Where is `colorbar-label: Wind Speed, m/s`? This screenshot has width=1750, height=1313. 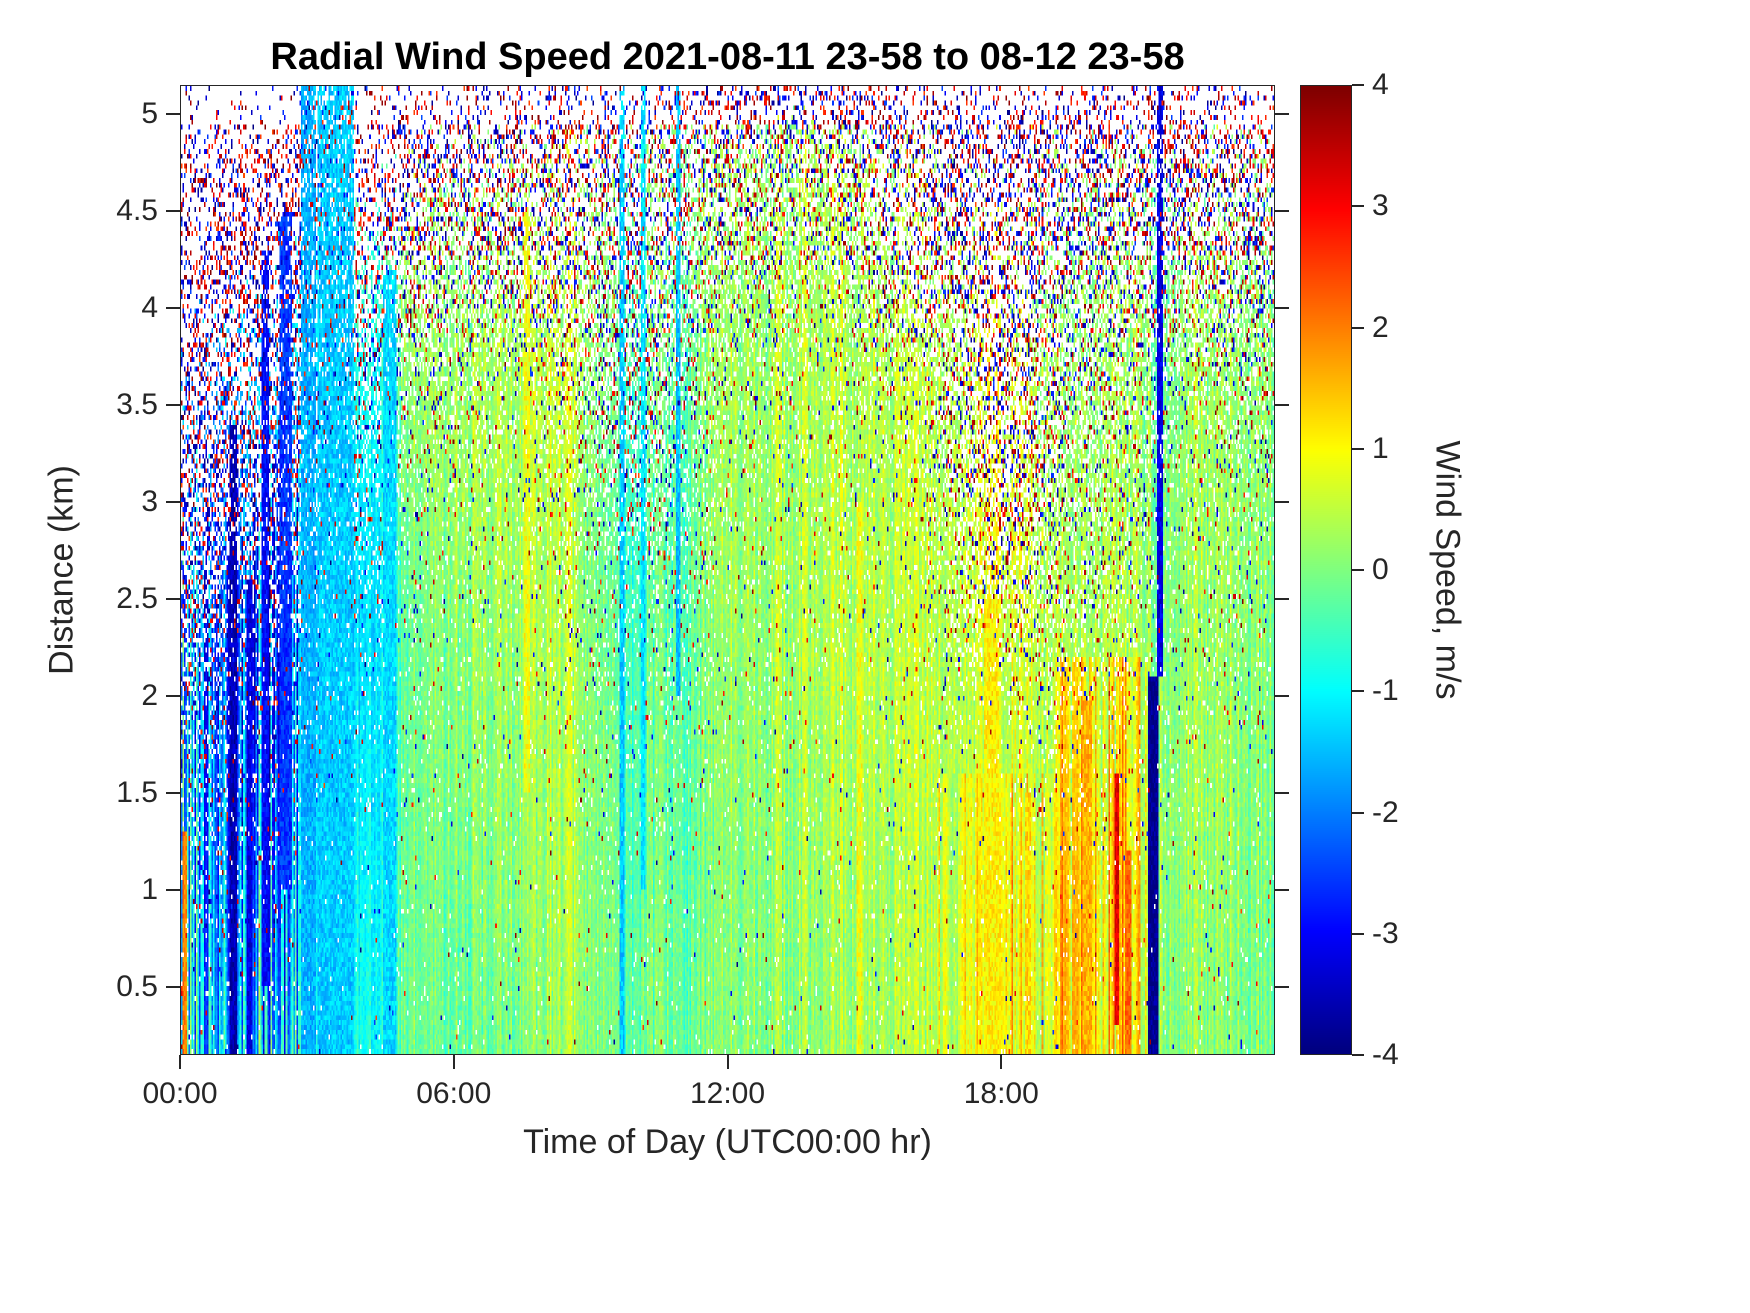 colorbar-label: Wind Speed, m/s is located at coordinates (1447, 570).